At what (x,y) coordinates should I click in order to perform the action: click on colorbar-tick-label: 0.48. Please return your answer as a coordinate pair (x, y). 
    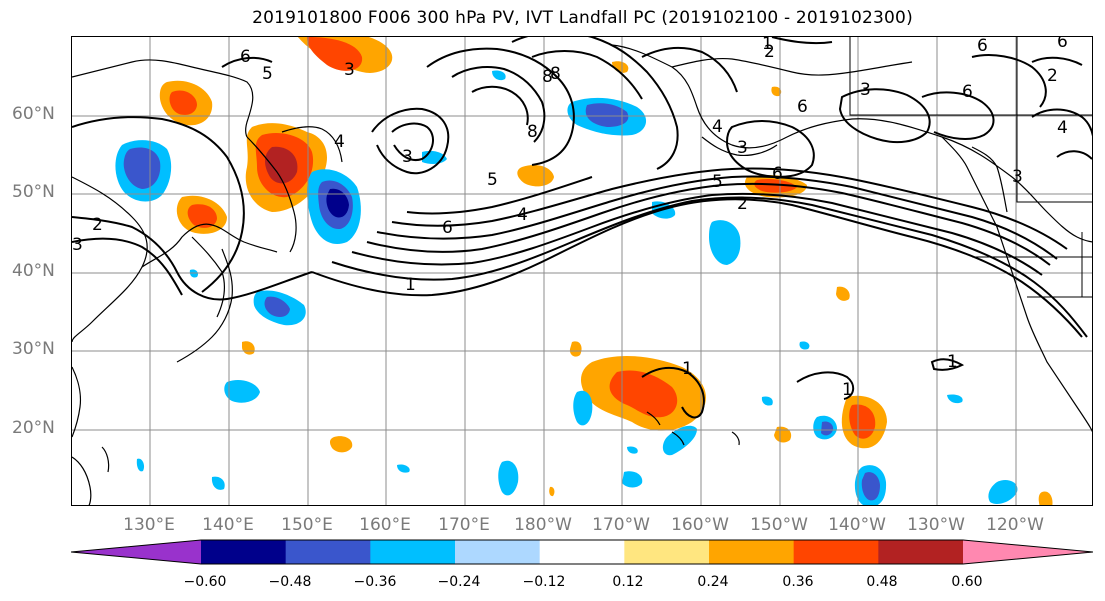
    Looking at the image, I should click on (882, 582).